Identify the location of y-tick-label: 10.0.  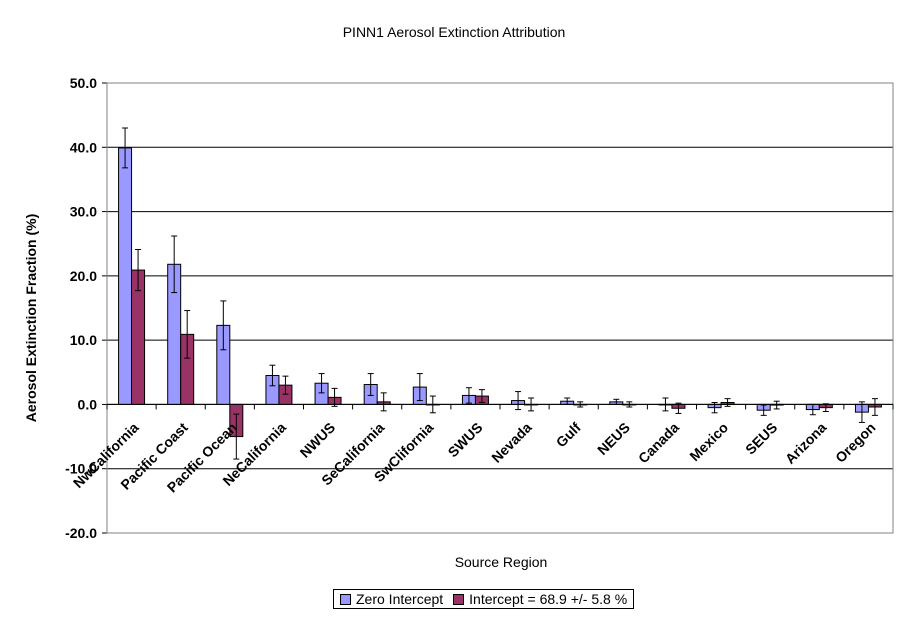
(83, 340).